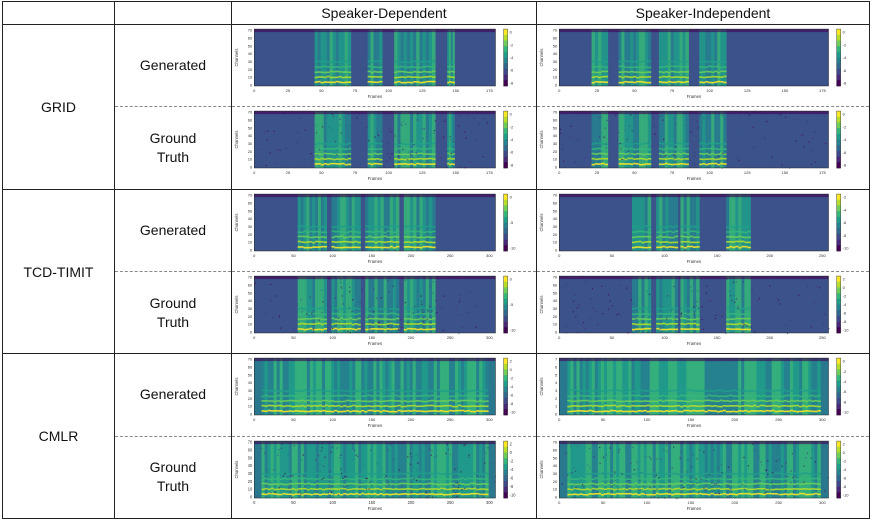 The width and height of the screenshot is (872, 521). What do you see at coordinates (597, 90) in the screenshot?
I see `x-tick-label: 25` at bounding box center [597, 90].